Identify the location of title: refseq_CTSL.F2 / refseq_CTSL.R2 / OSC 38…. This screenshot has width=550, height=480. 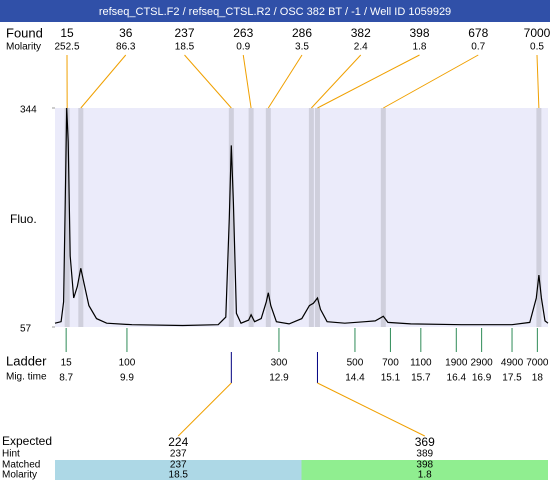
(275, 12).